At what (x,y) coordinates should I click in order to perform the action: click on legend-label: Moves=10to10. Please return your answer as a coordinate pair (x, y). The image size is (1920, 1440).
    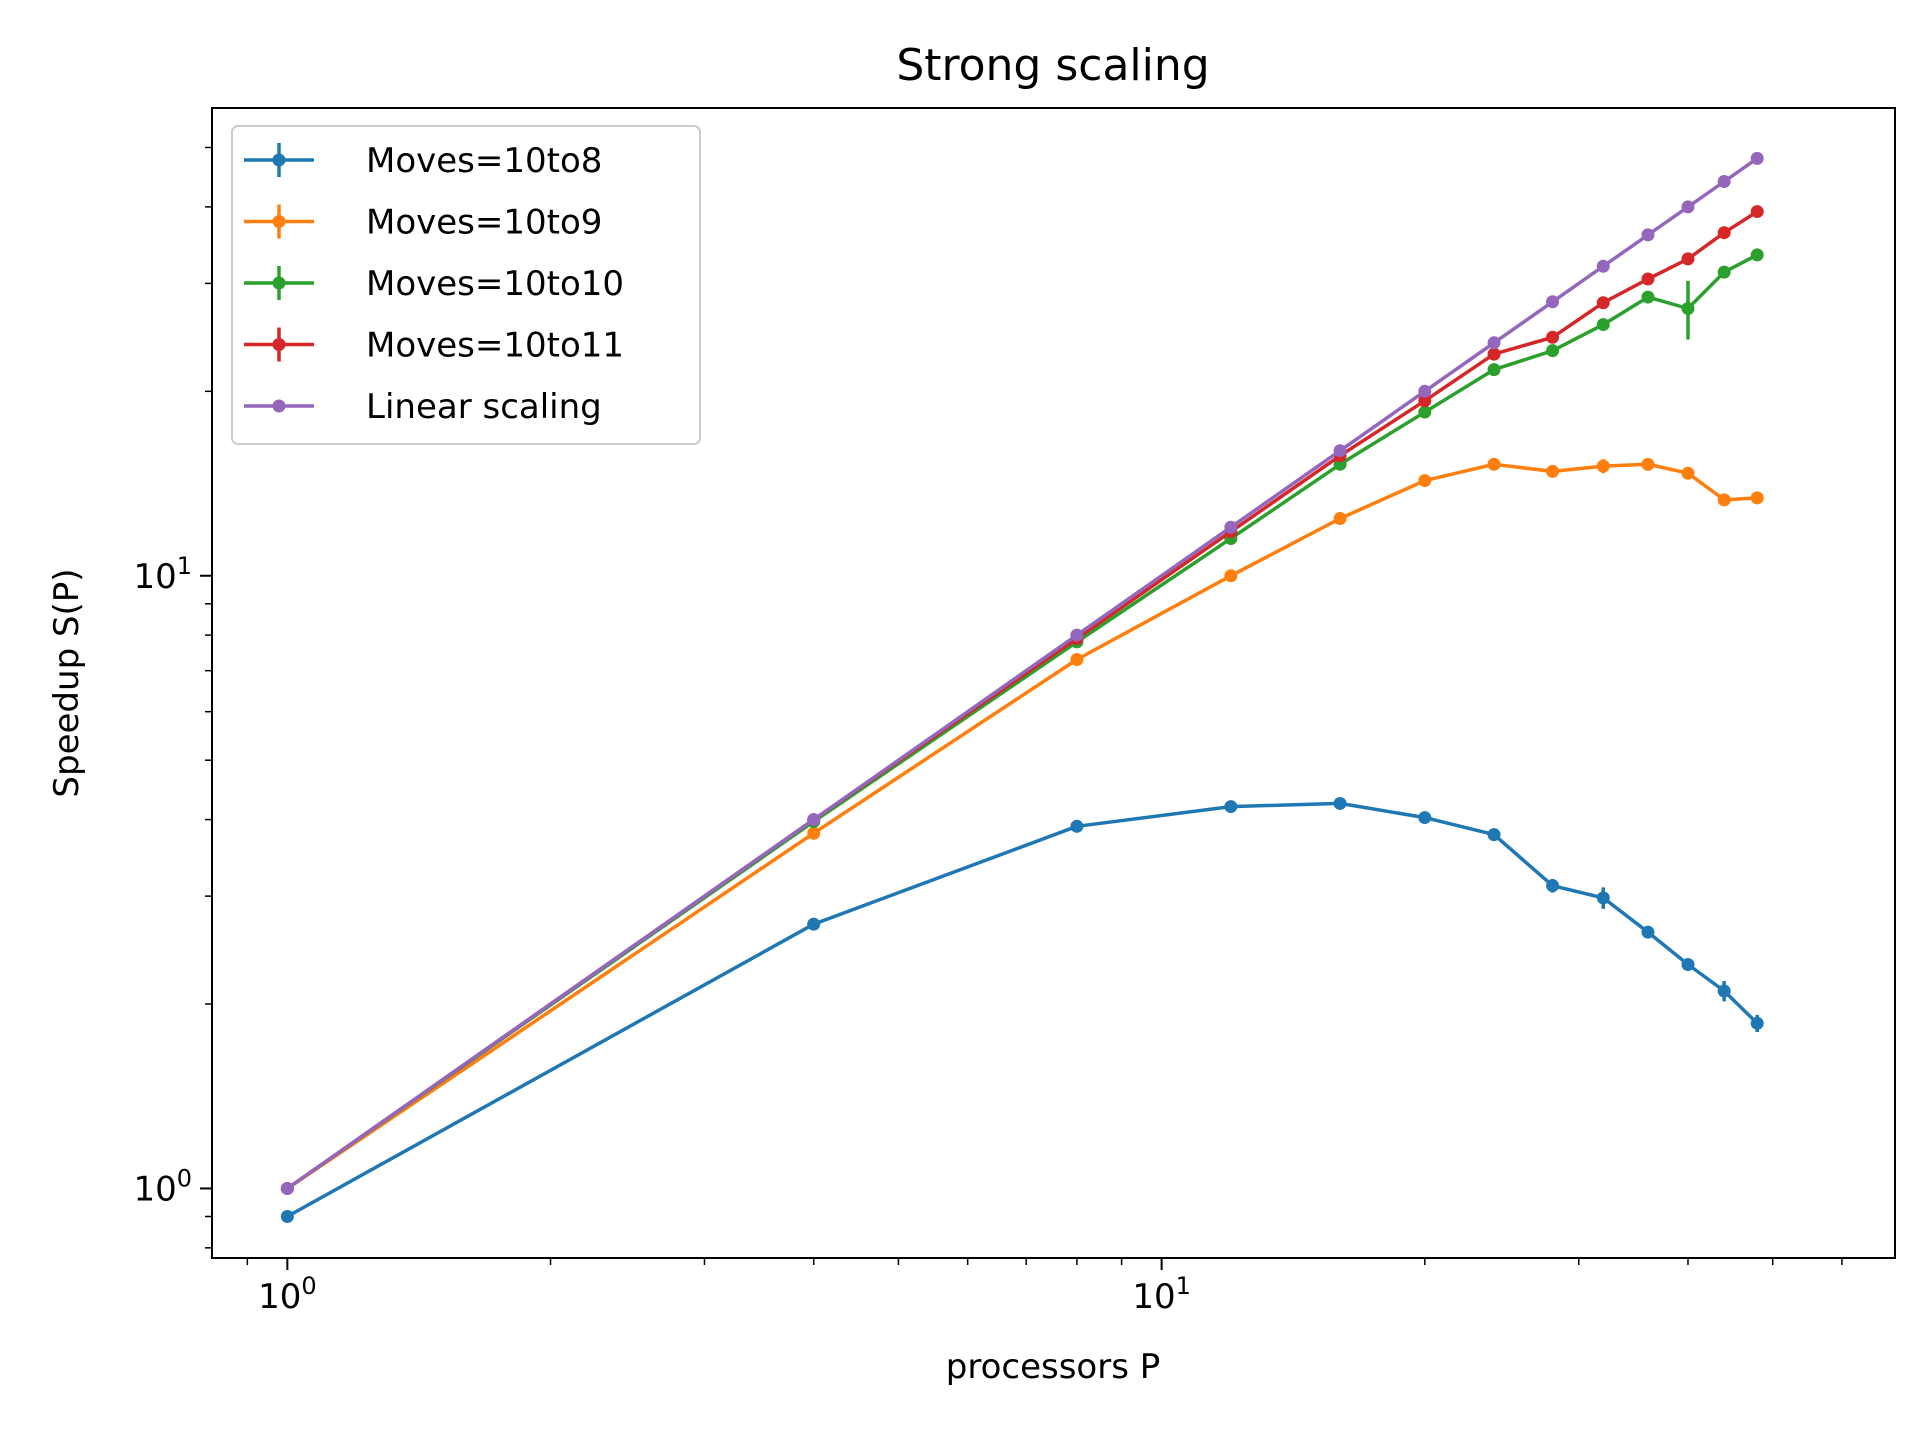
    Looking at the image, I should click on (495, 284).